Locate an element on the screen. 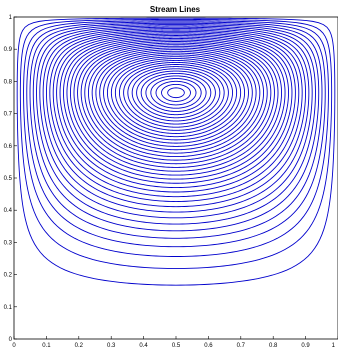 This screenshot has width=338, height=349. x-tick-label: 0.1 is located at coordinates (46, 346).